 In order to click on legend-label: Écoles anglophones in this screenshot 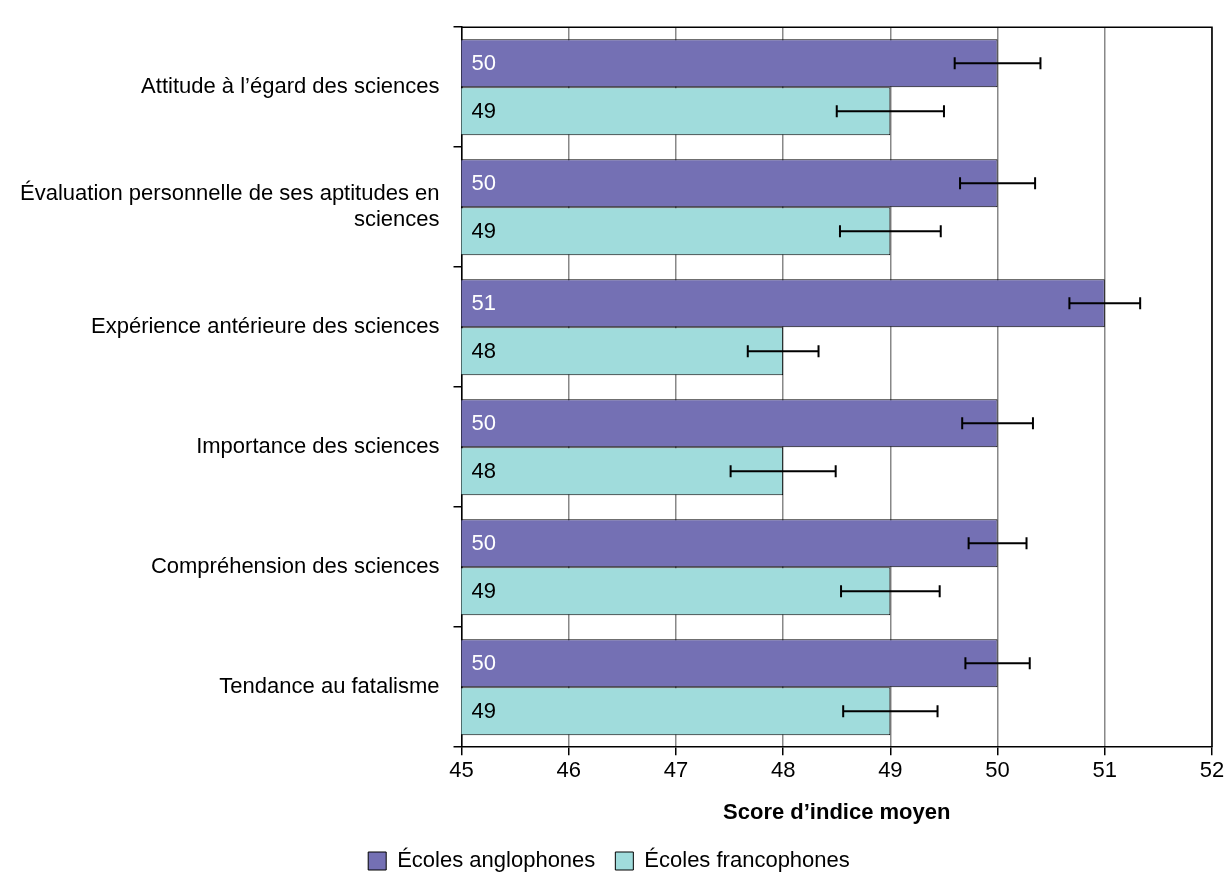, I will do `click(496, 860)`.